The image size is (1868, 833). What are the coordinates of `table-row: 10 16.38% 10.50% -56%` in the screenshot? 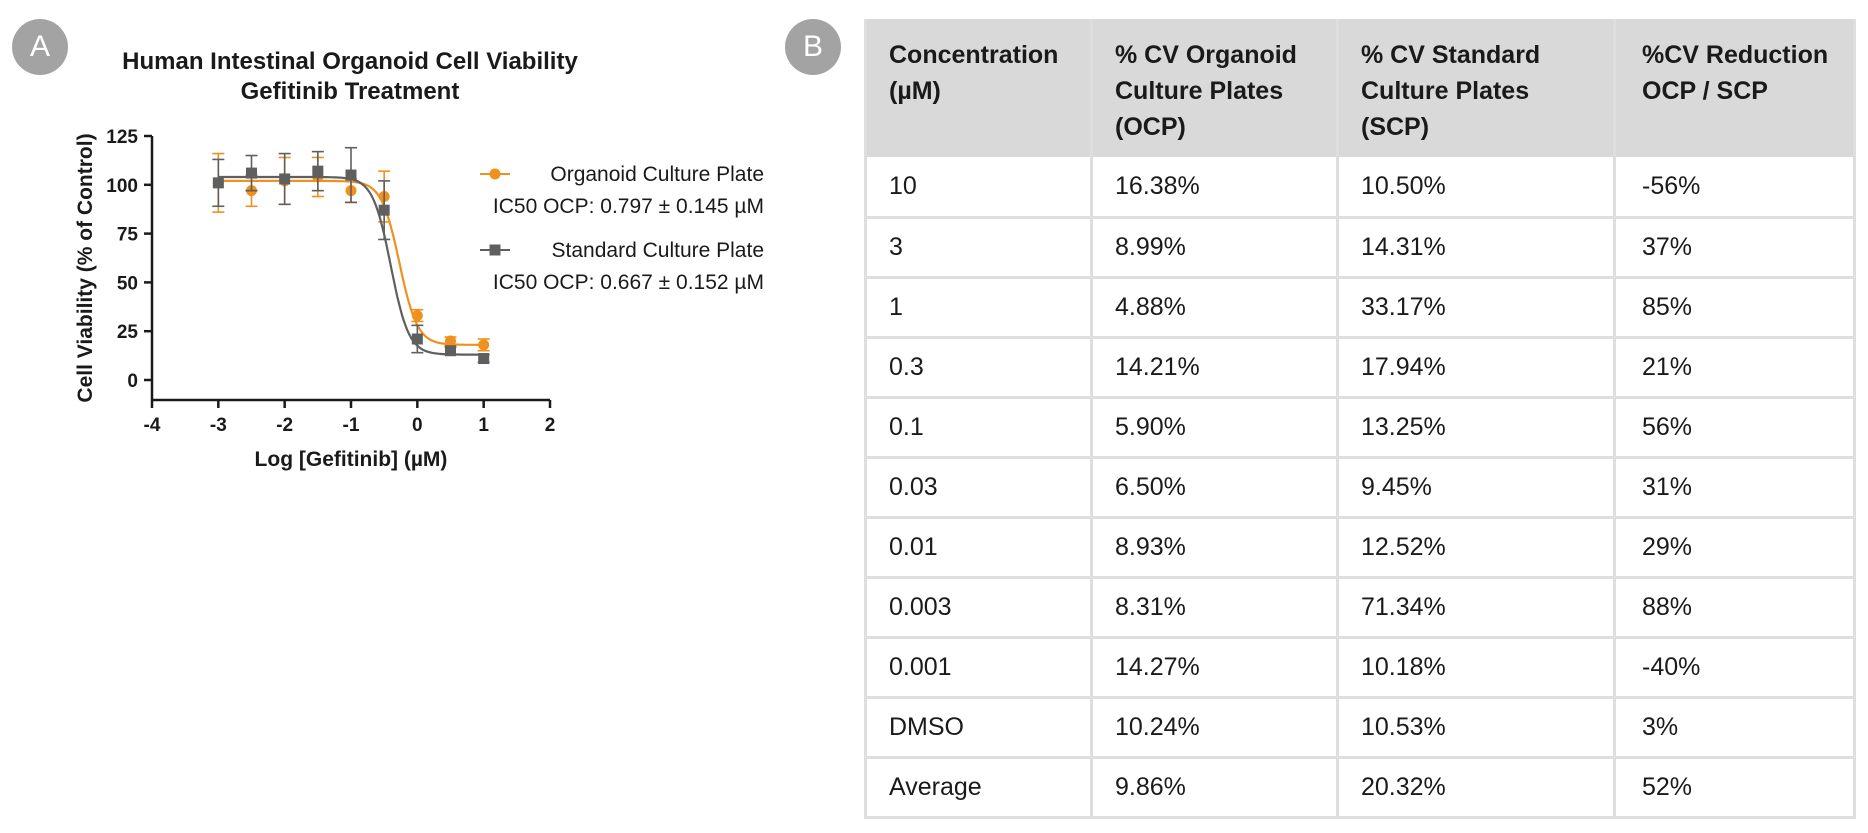 It's located at (1360, 188).